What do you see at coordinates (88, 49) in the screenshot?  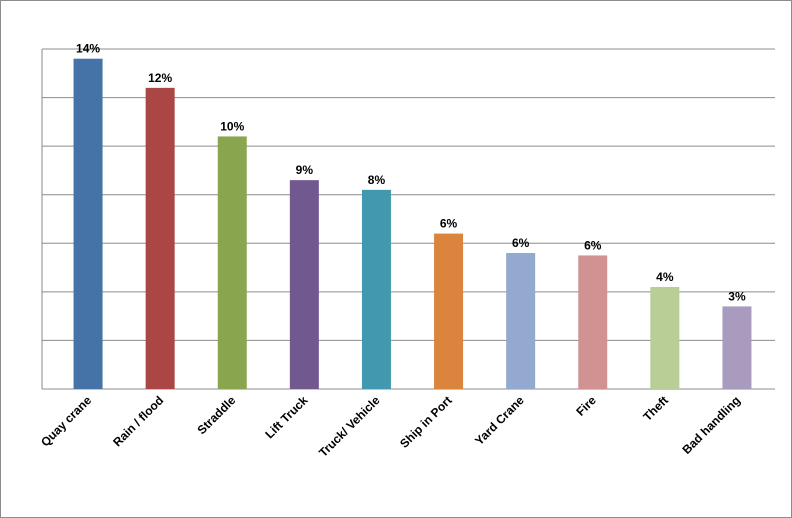 I see `data-label: 14%` at bounding box center [88, 49].